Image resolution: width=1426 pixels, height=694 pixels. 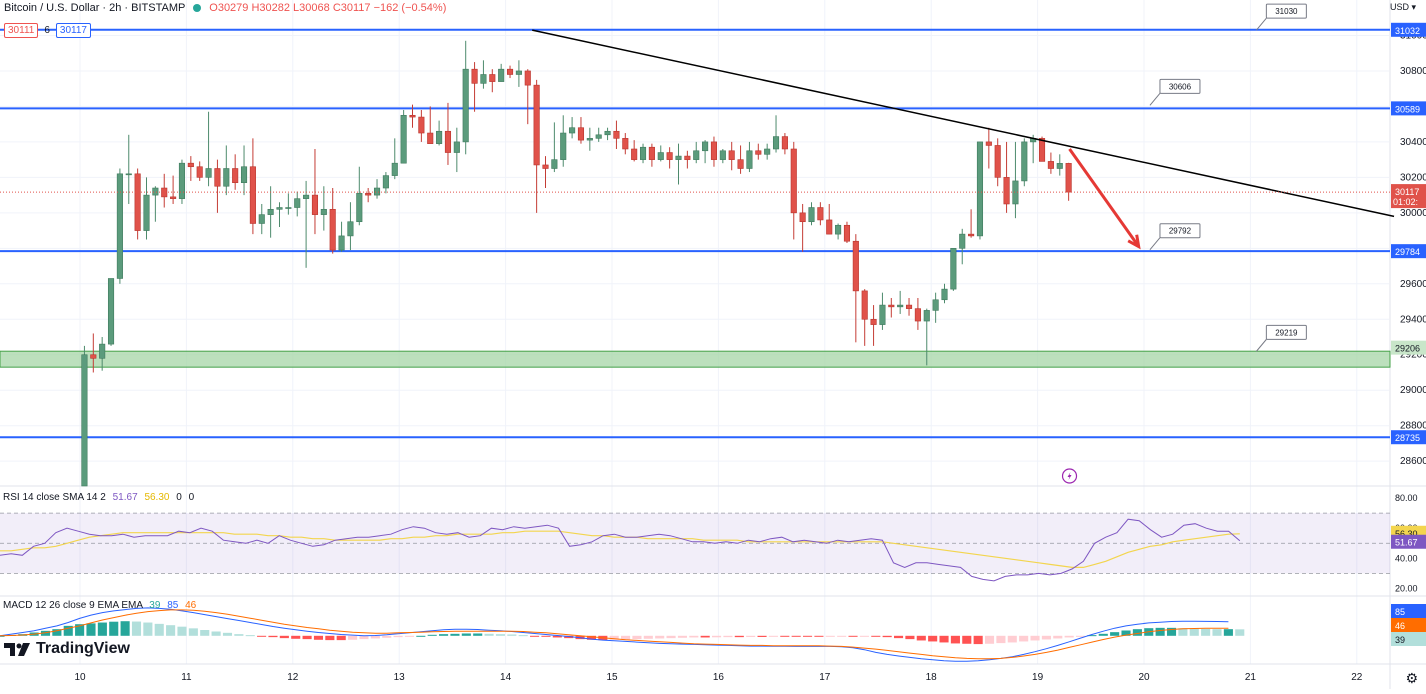 I want to click on ask-button: 30117, so click(x=73, y=30).